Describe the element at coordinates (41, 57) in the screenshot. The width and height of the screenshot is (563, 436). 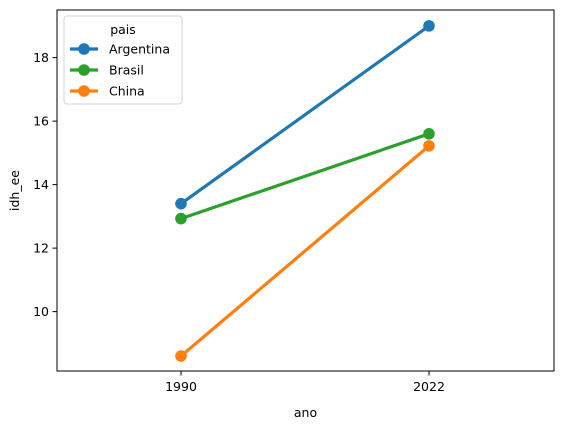
I see `y-tick-label: 18` at that location.